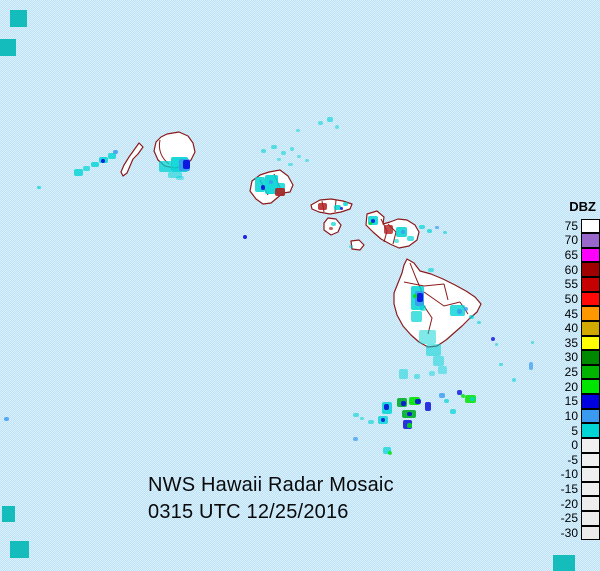 This screenshot has height=571, width=600. I want to click on legend-entry: 15, so click(574, 402).